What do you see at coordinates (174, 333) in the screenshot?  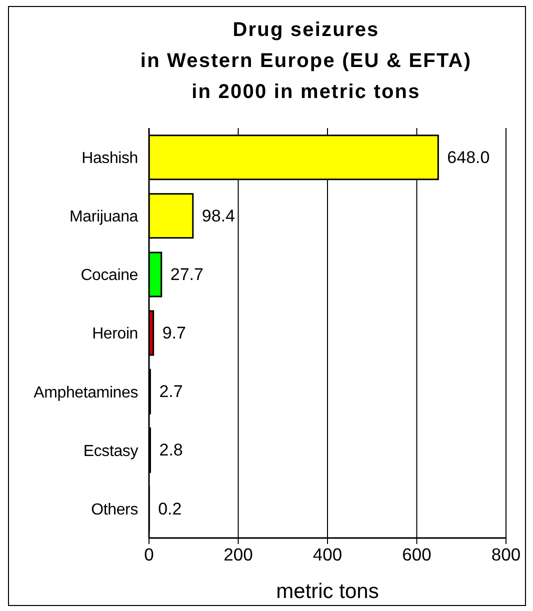 I see `data-label: 9.7` at bounding box center [174, 333].